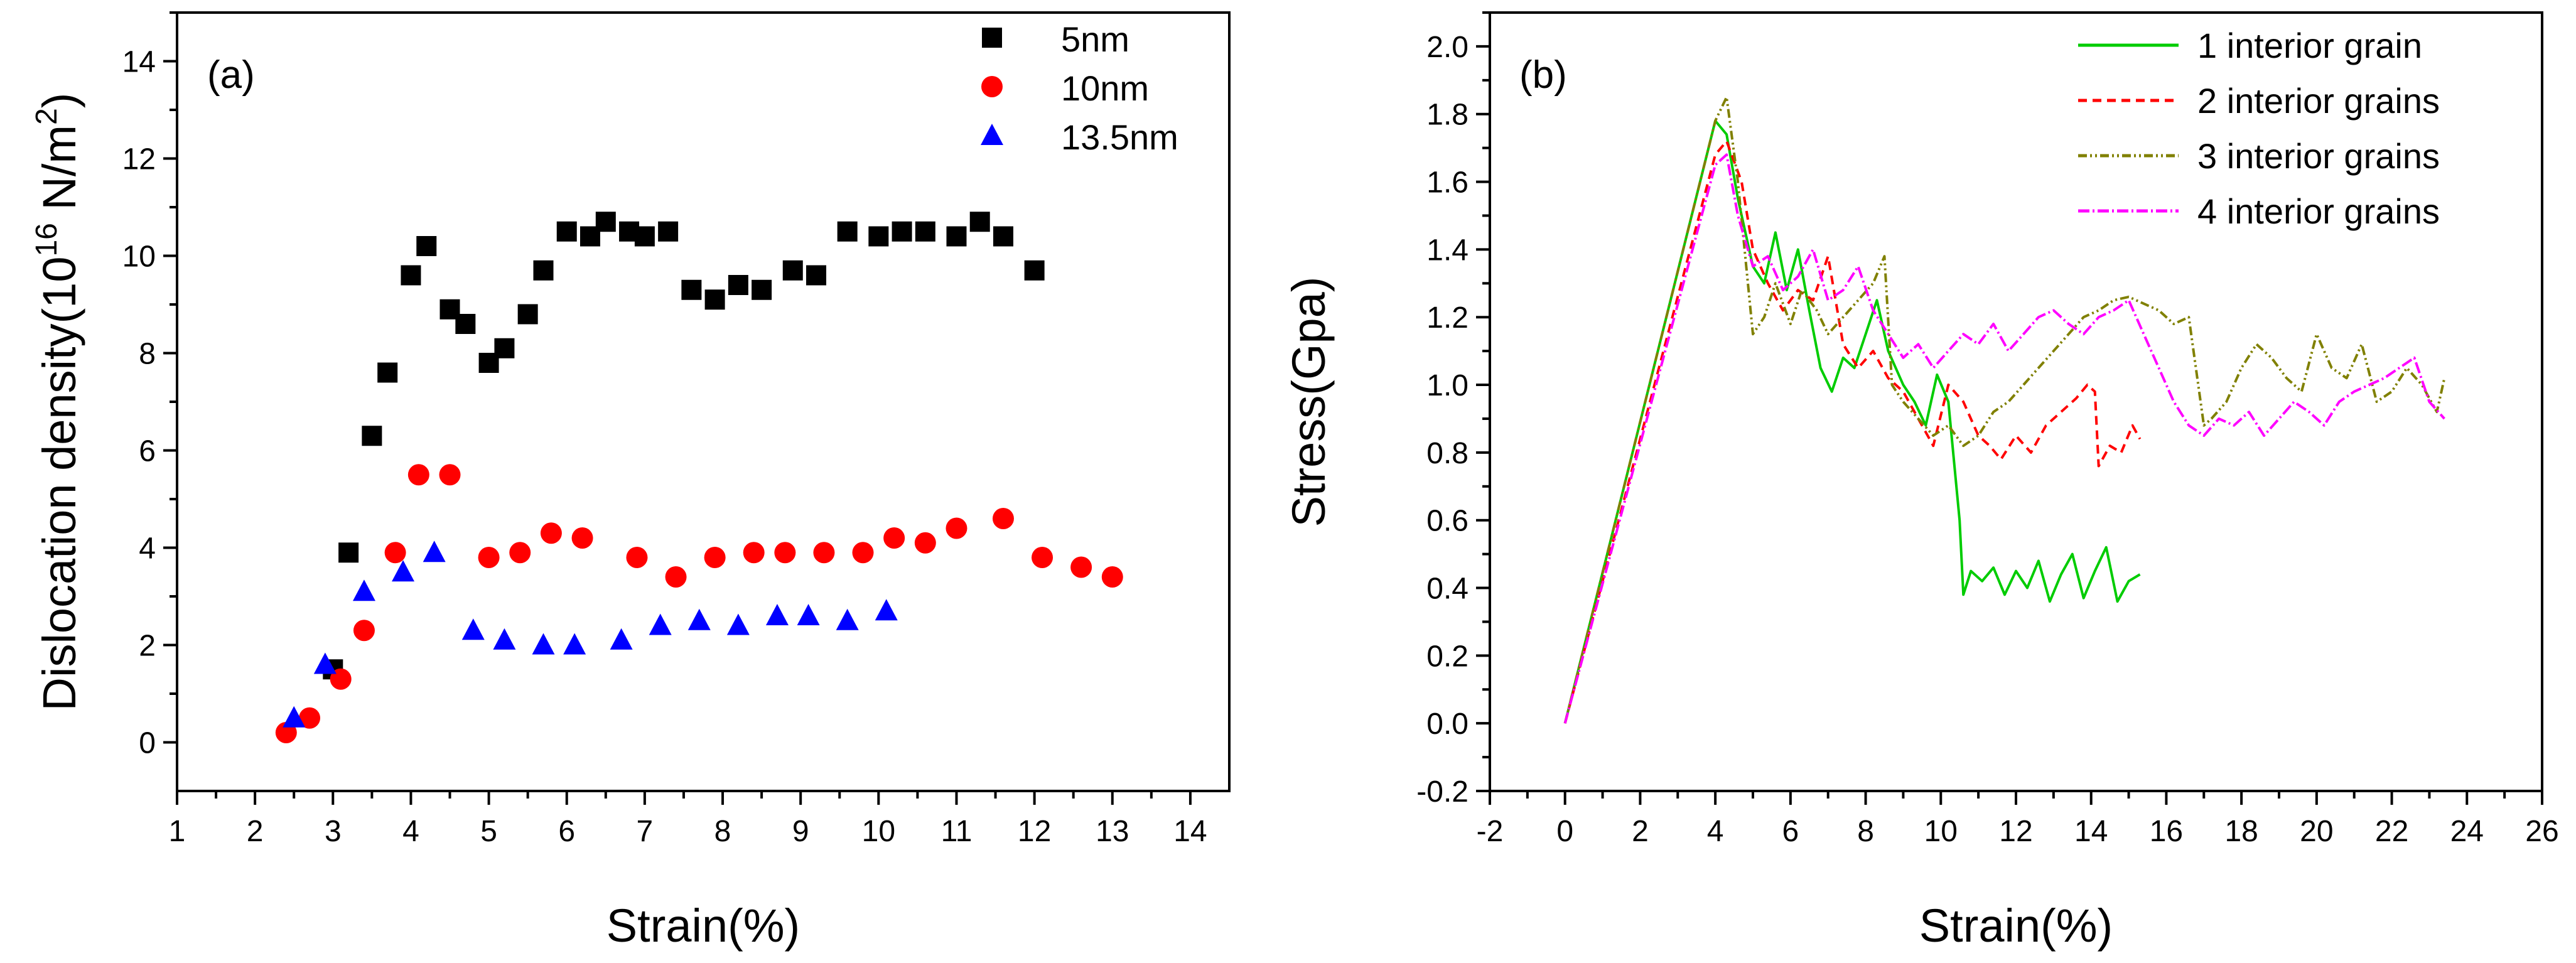  Describe the element at coordinates (1447, 589) in the screenshot. I see `y-tick-label: 0.4` at that location.